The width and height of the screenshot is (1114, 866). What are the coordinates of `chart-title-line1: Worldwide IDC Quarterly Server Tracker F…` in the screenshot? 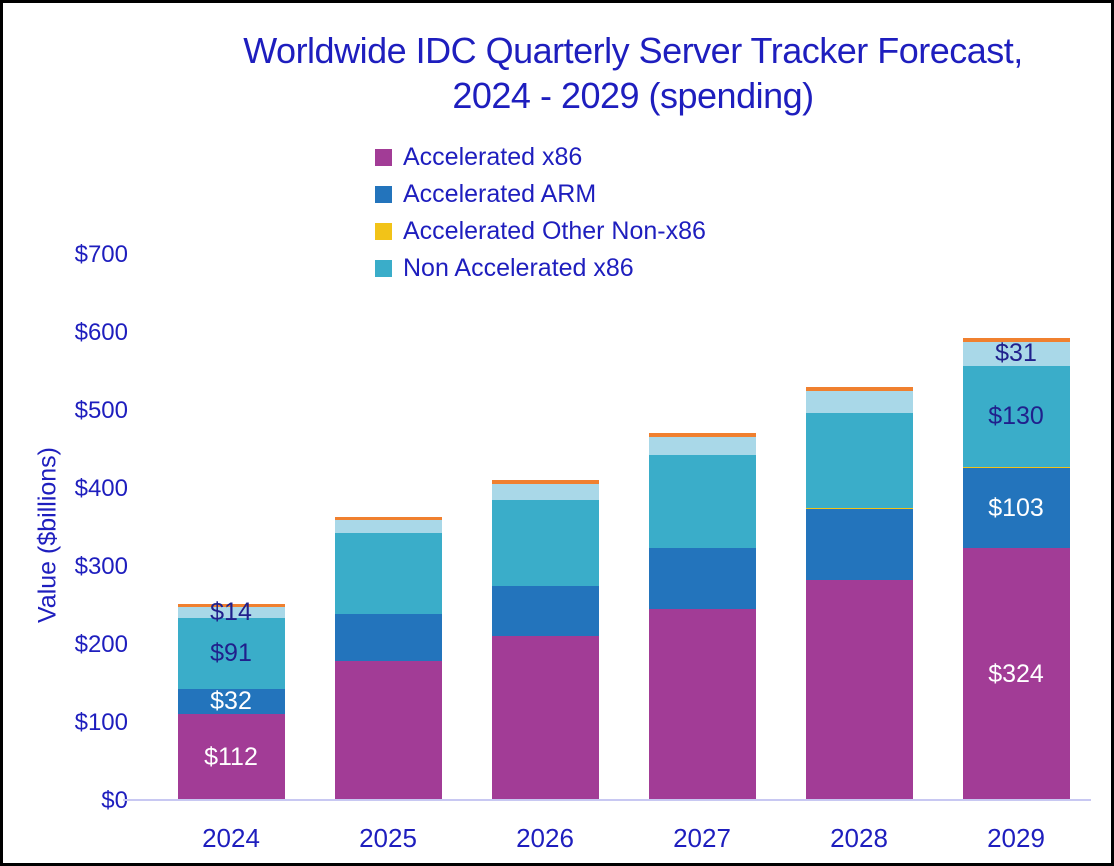 It's located at (633, 50).